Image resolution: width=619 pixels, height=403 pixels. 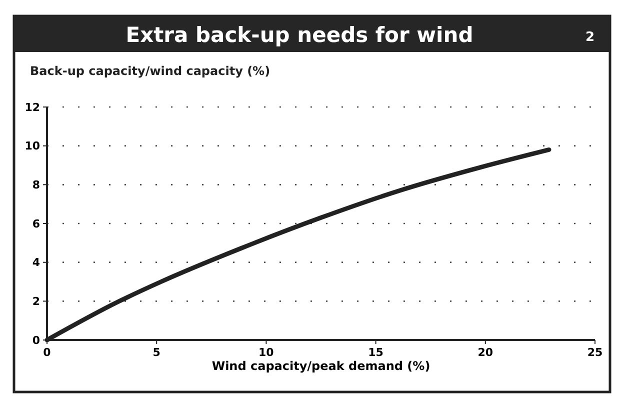 What do you see at coordinates (300, 35) in the screenshot?
I see `chart-title: Extra back-up needs for wind` at bounding box center [300, 35].